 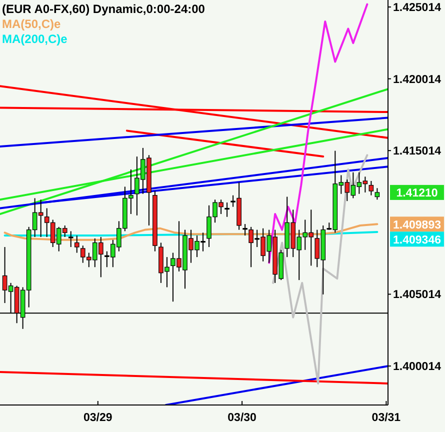 I want to click on y-tick-label: 1.400014, so click(x=417, y=367).